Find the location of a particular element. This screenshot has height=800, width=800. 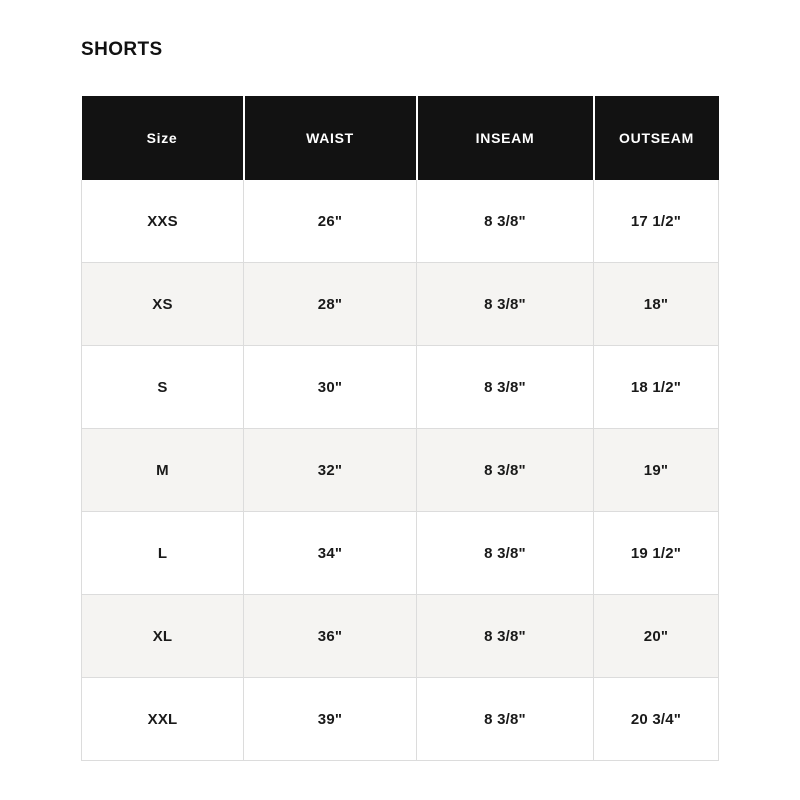

cell-outseam: 19" is located at coordinates (656, 470).